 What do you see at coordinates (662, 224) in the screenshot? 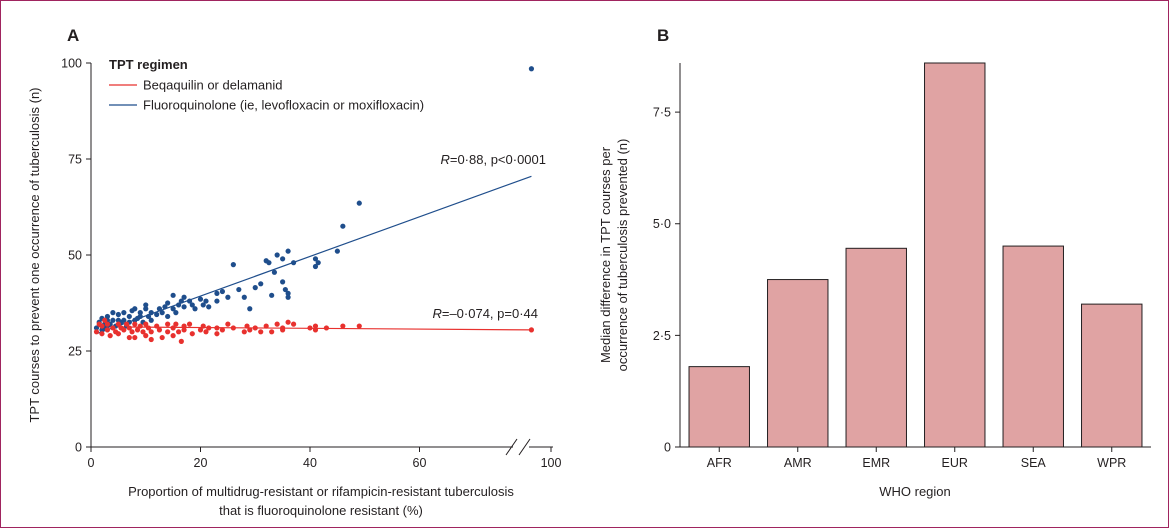
I see `y-tick-label: 5·0` at bounding box center [662, 224].